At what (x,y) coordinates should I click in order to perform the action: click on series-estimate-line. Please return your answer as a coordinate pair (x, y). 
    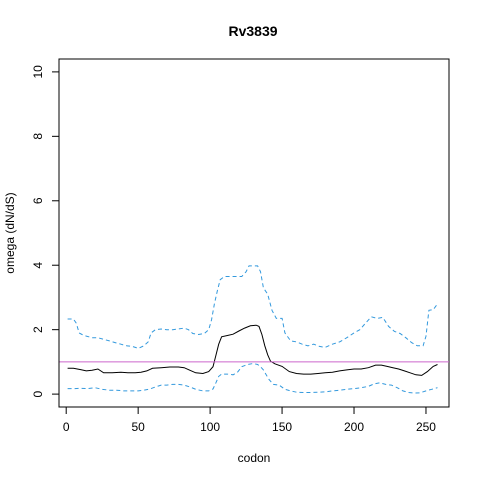
    Looking at the image, I should click on (252, 350).